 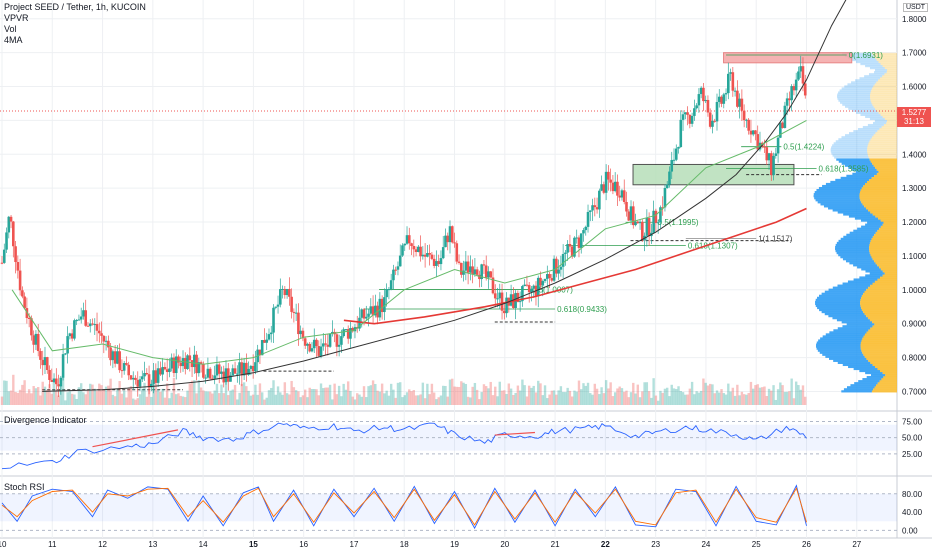 What do you see at coordinates (788, 58) in the screenshot?
I see `zone-box` at bounding box center [788, 58].